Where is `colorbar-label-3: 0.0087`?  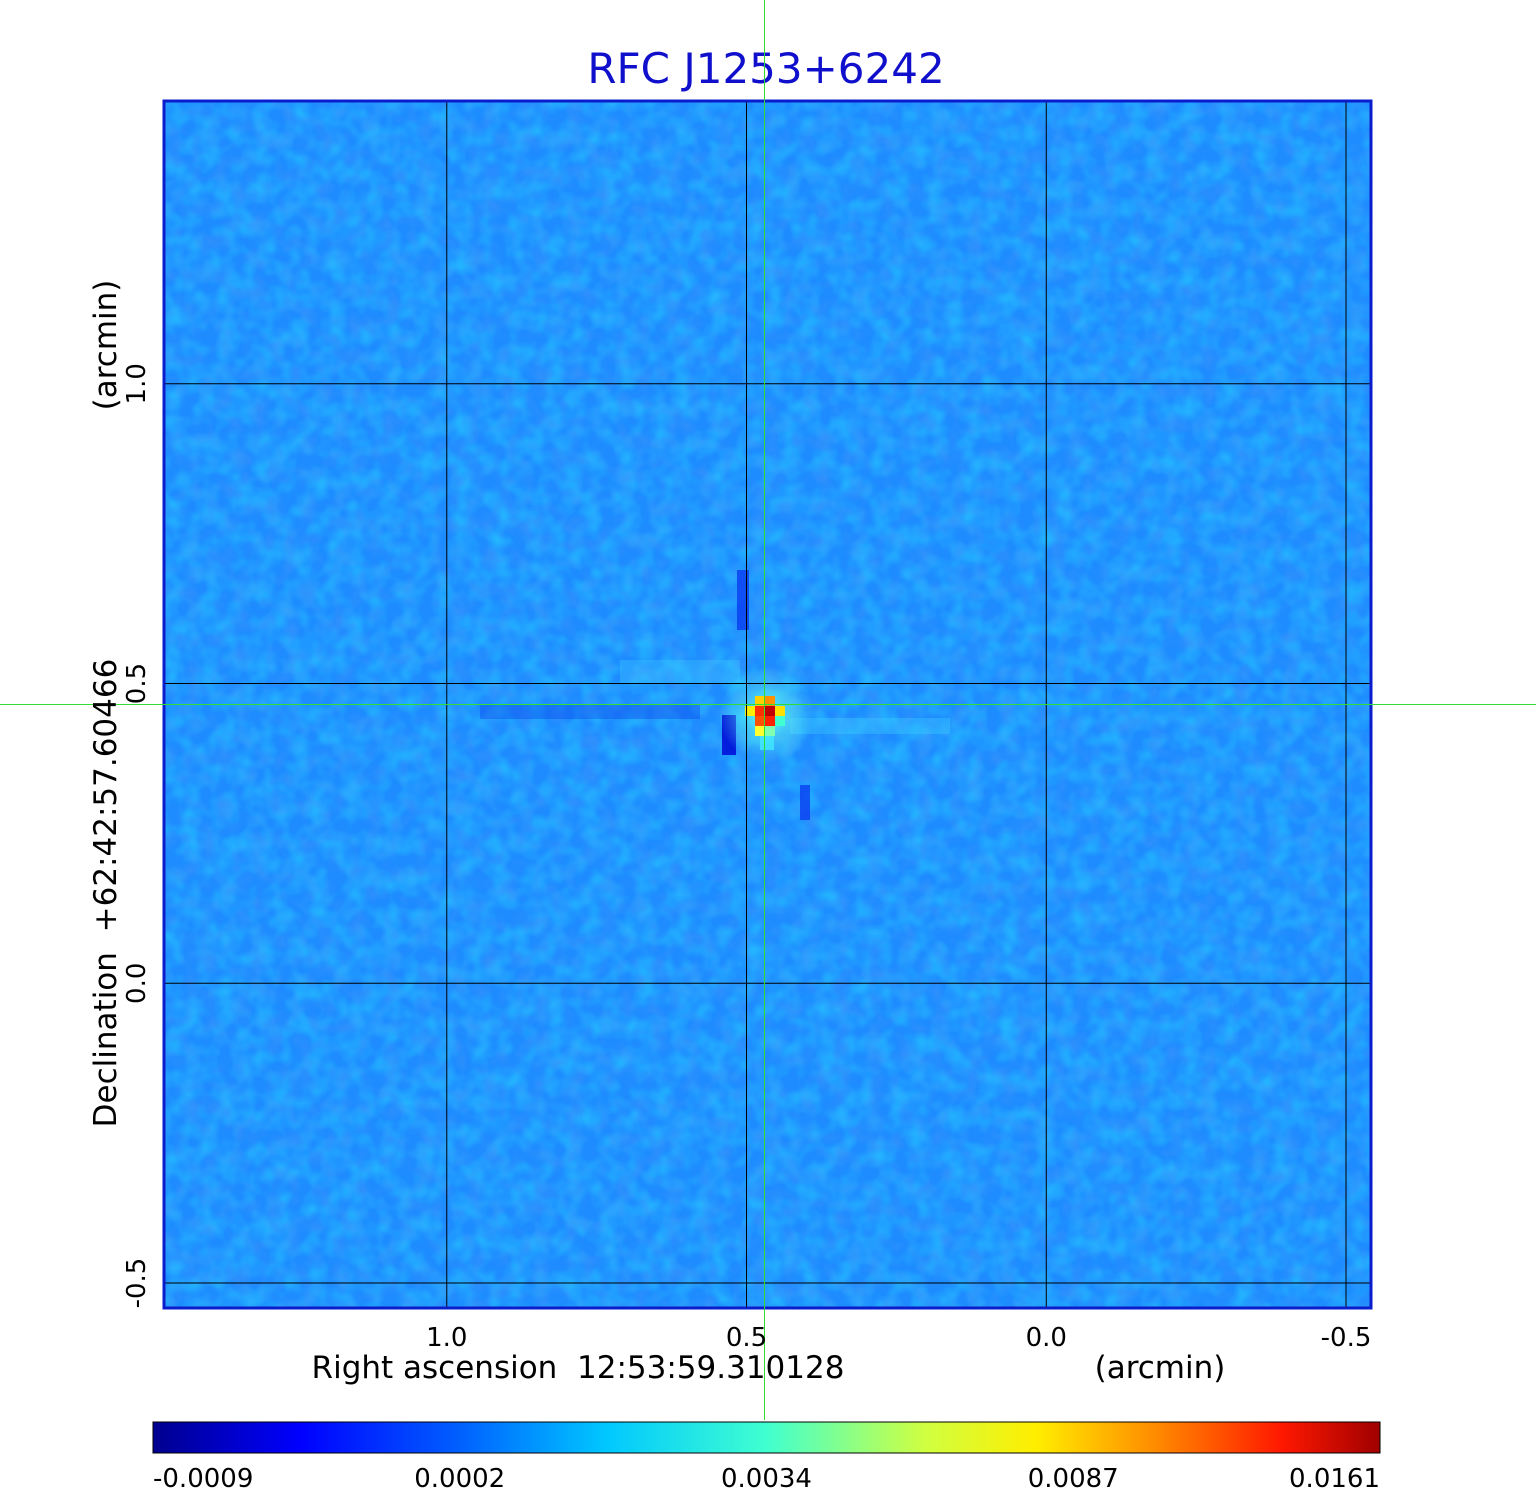
colorbar-label-3: 0.0087 is located at coordinates (1073, 1479).